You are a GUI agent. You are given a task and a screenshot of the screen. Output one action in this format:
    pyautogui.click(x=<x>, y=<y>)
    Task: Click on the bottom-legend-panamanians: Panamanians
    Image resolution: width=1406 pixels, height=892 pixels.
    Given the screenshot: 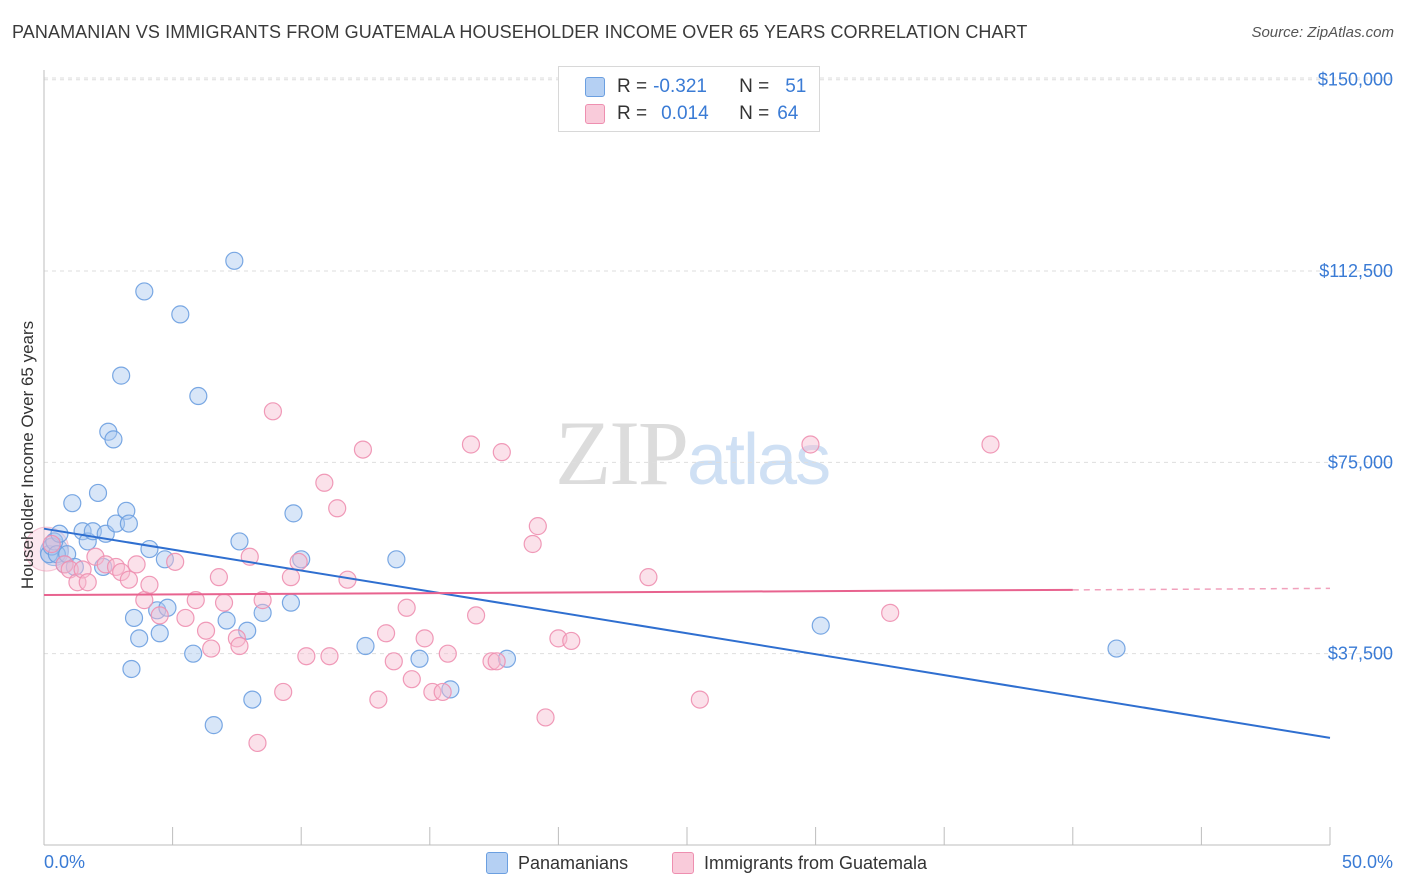 What is the action you would take?
    pyautogui.click(x=557, y=863)
    